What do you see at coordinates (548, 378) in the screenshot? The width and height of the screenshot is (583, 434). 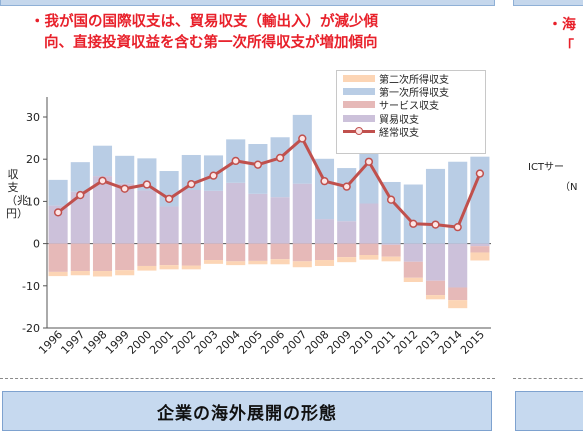 I see `section-divider-right` at bounding box center [548, 378].